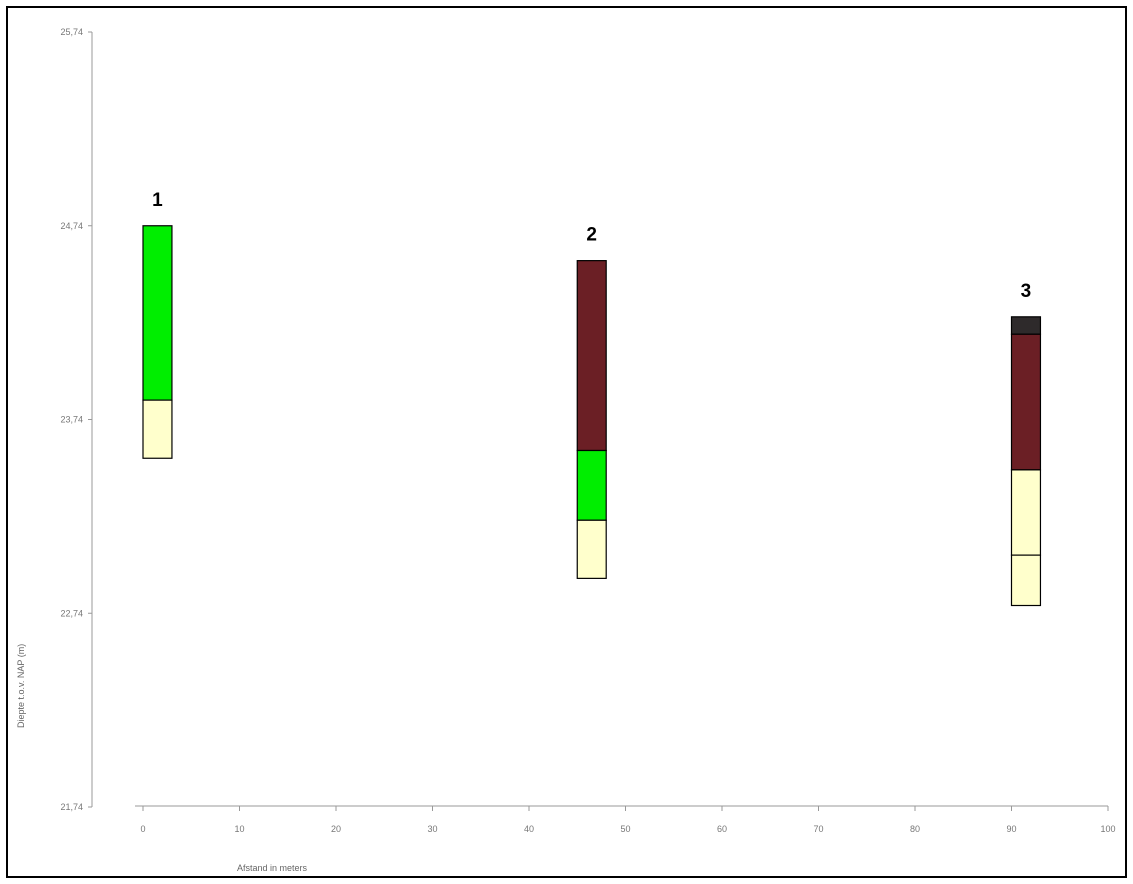 Image resolution: width=1133 pixels, height=884 pixels. I want to click on y-axis-title: Diepte t.o.v. NAP (m), so click(21, 686).